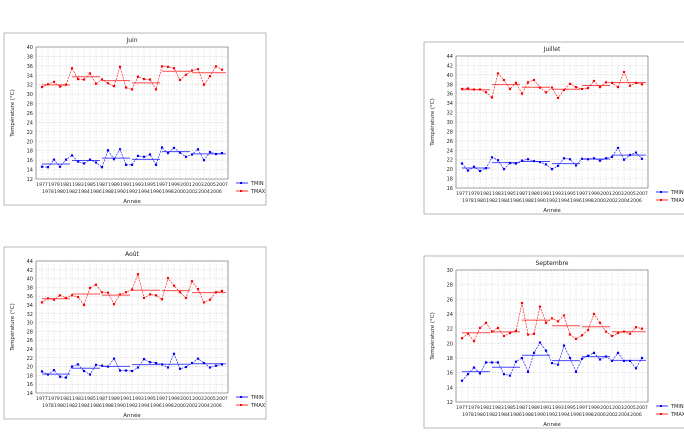 Image resolution: width=684 pixels, height=445 pixels. What do you see at coordinates (642, 194) in the screenshot?
I see `x-tick-label: 2007` at bounding box center [642, 194].